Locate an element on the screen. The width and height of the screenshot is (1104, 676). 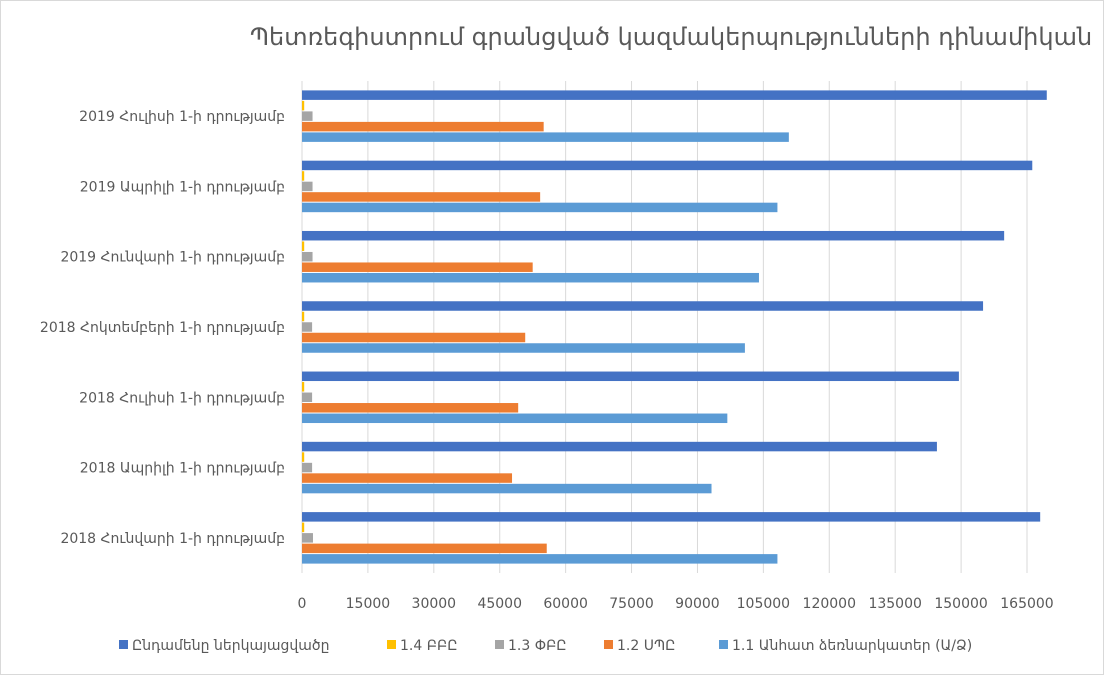
category-label: 2018 Ապրիլի 1-ի դրությամբ is located at coordinates (182, 469).